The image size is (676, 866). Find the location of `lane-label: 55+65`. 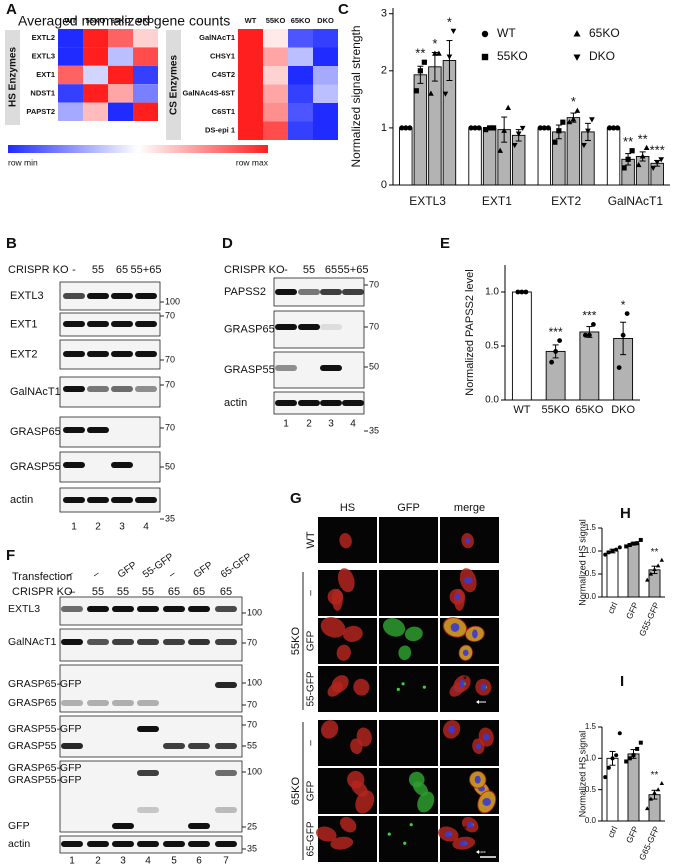

lane-label: 55+65 is located at coordinates (353, 270).